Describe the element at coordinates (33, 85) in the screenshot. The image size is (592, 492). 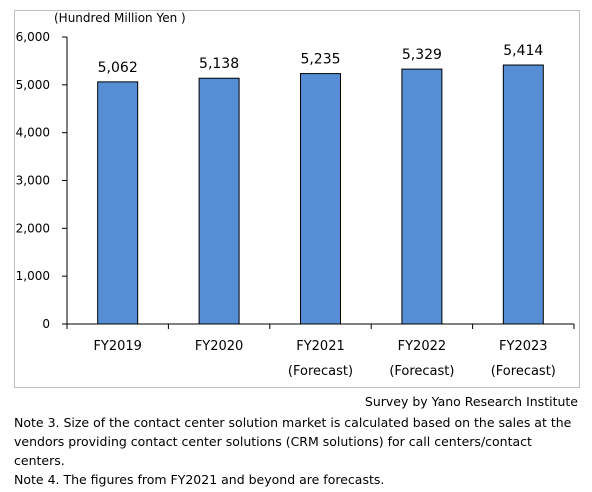
I see `y-tick-label: 5,000` at that location.